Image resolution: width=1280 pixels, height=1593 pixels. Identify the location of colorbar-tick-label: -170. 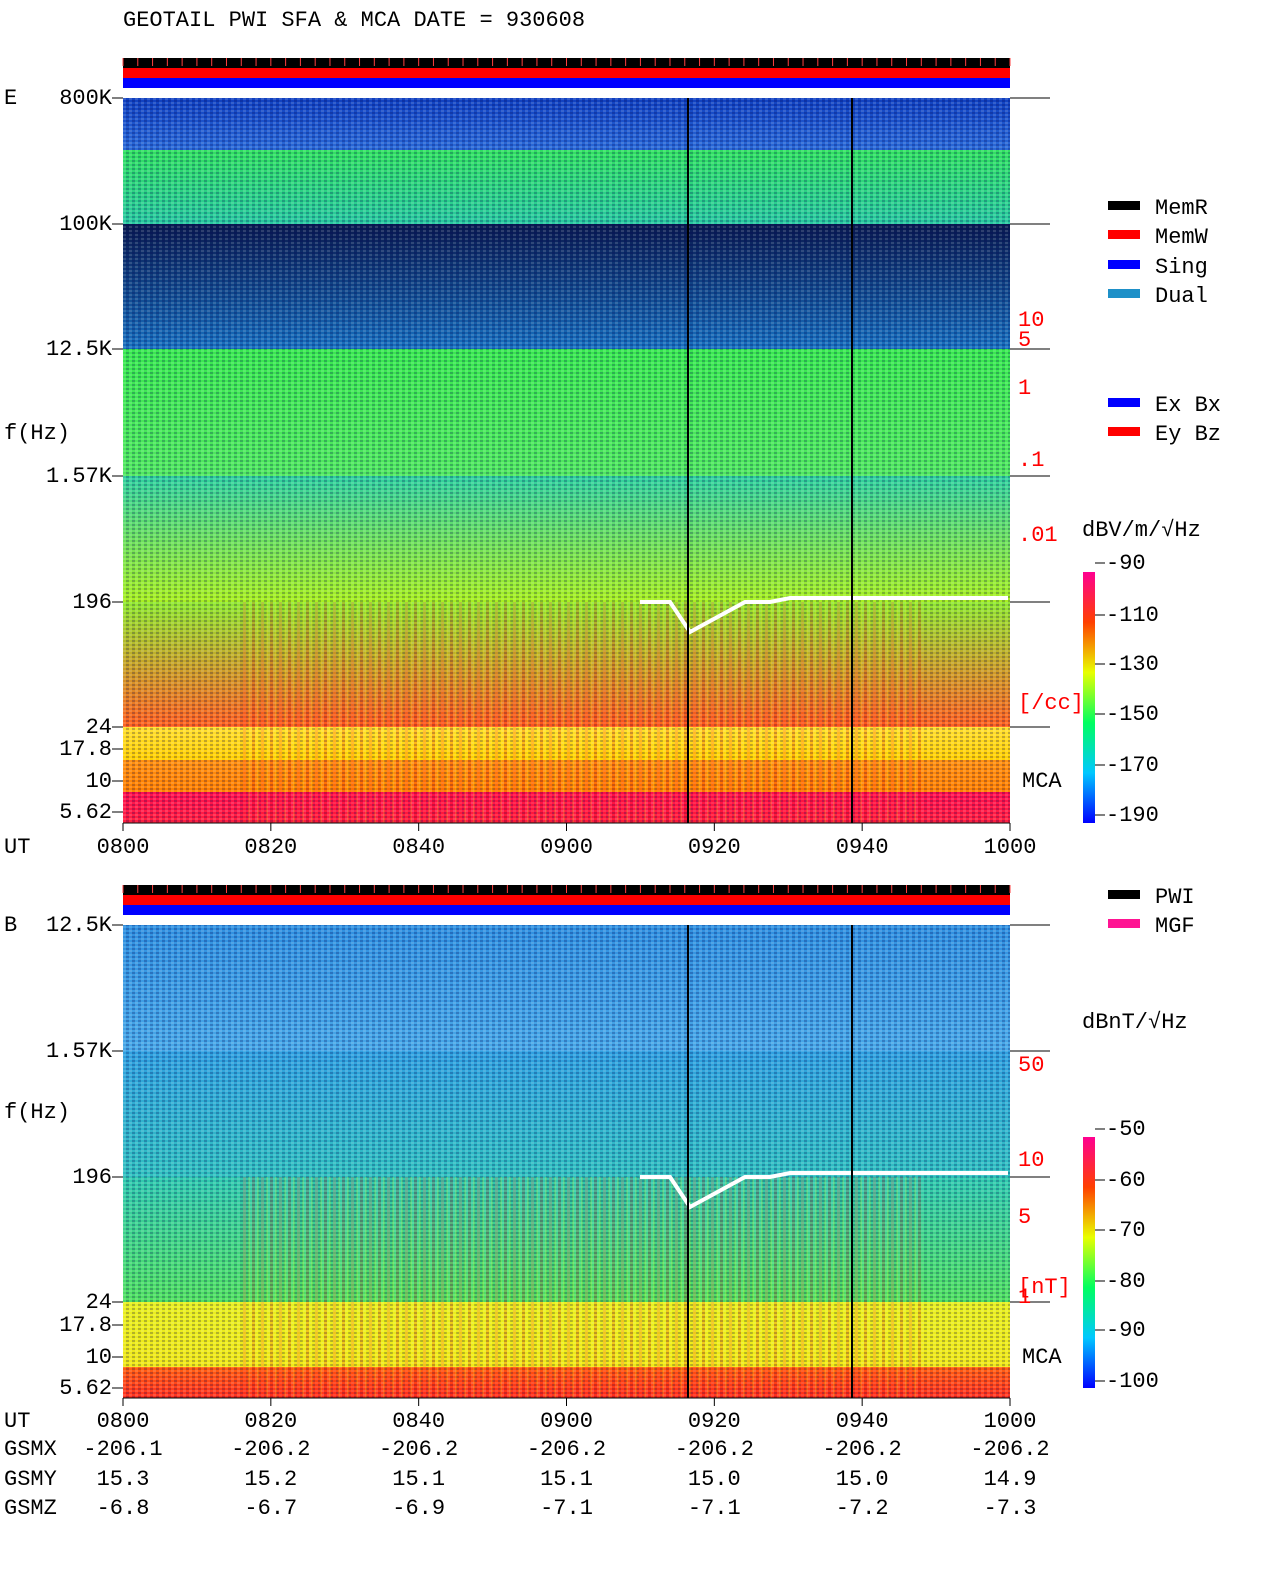
(1132, 765).